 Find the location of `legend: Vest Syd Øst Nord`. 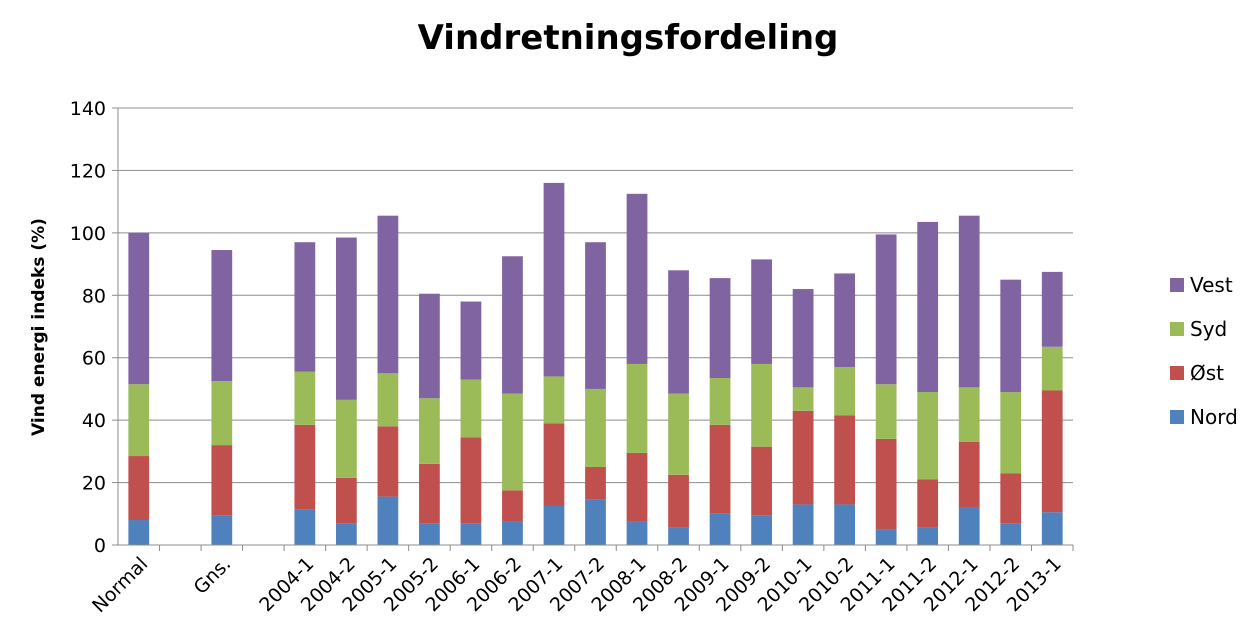

legend: Vest Syd Øst Nord is located at coordinates (1204, 351).